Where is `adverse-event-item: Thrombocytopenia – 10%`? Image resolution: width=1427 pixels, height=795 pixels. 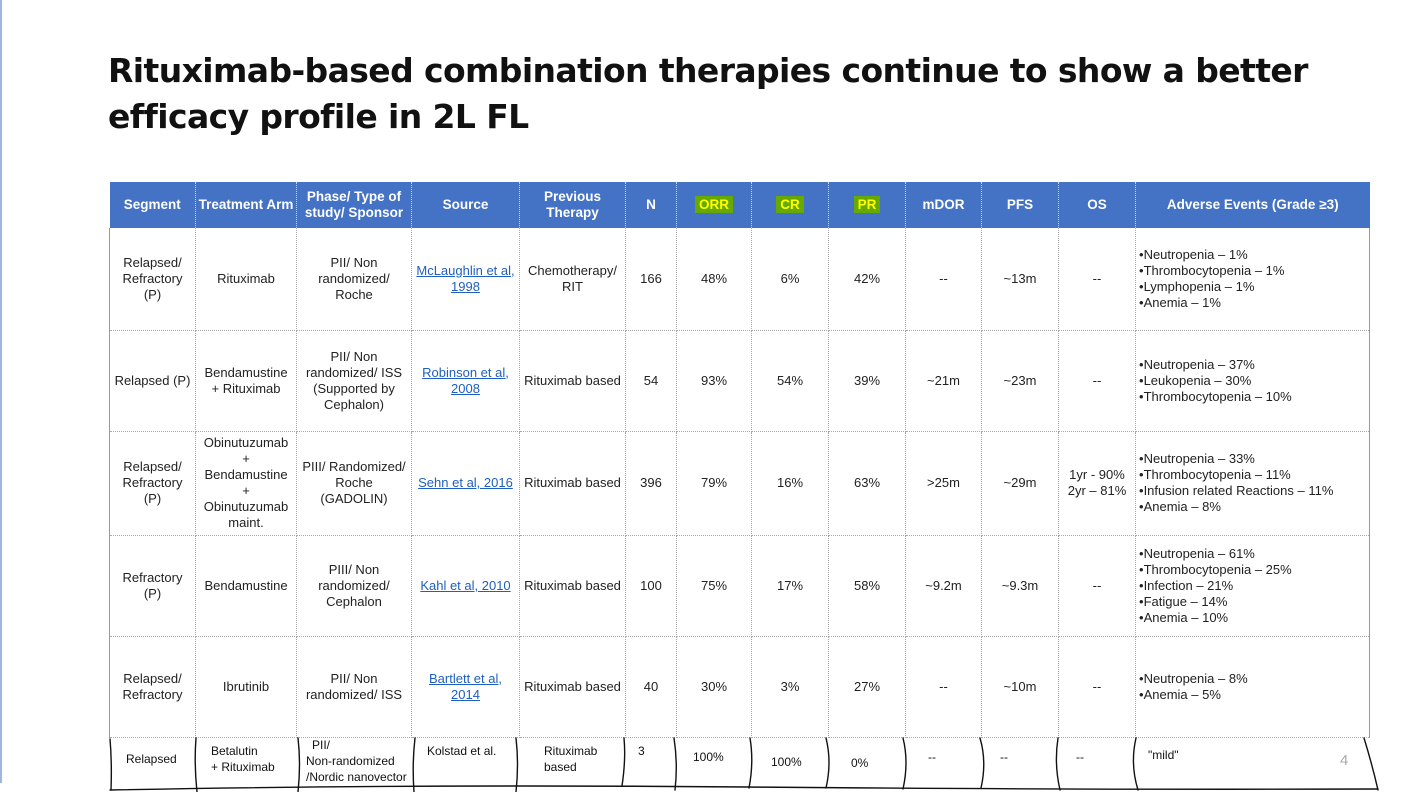 adverse-event-item: Thrombocytopenia – 10% is located at coordinates (1252, 397).